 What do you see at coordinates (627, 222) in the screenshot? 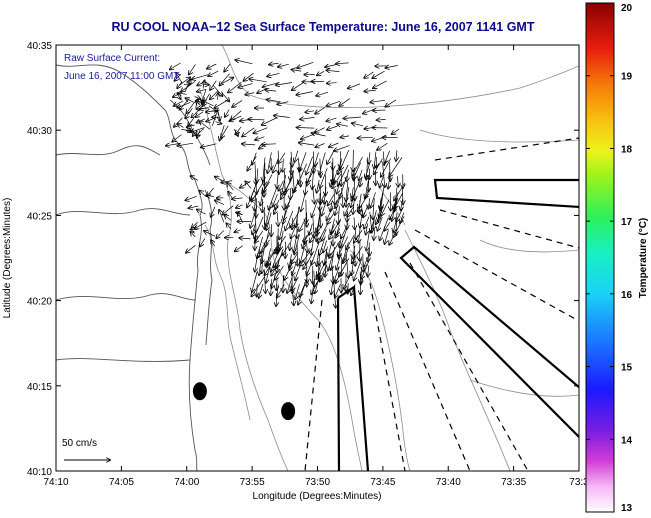
I see `colorbar-tick-label: 17` at bounding box center [627, 222].